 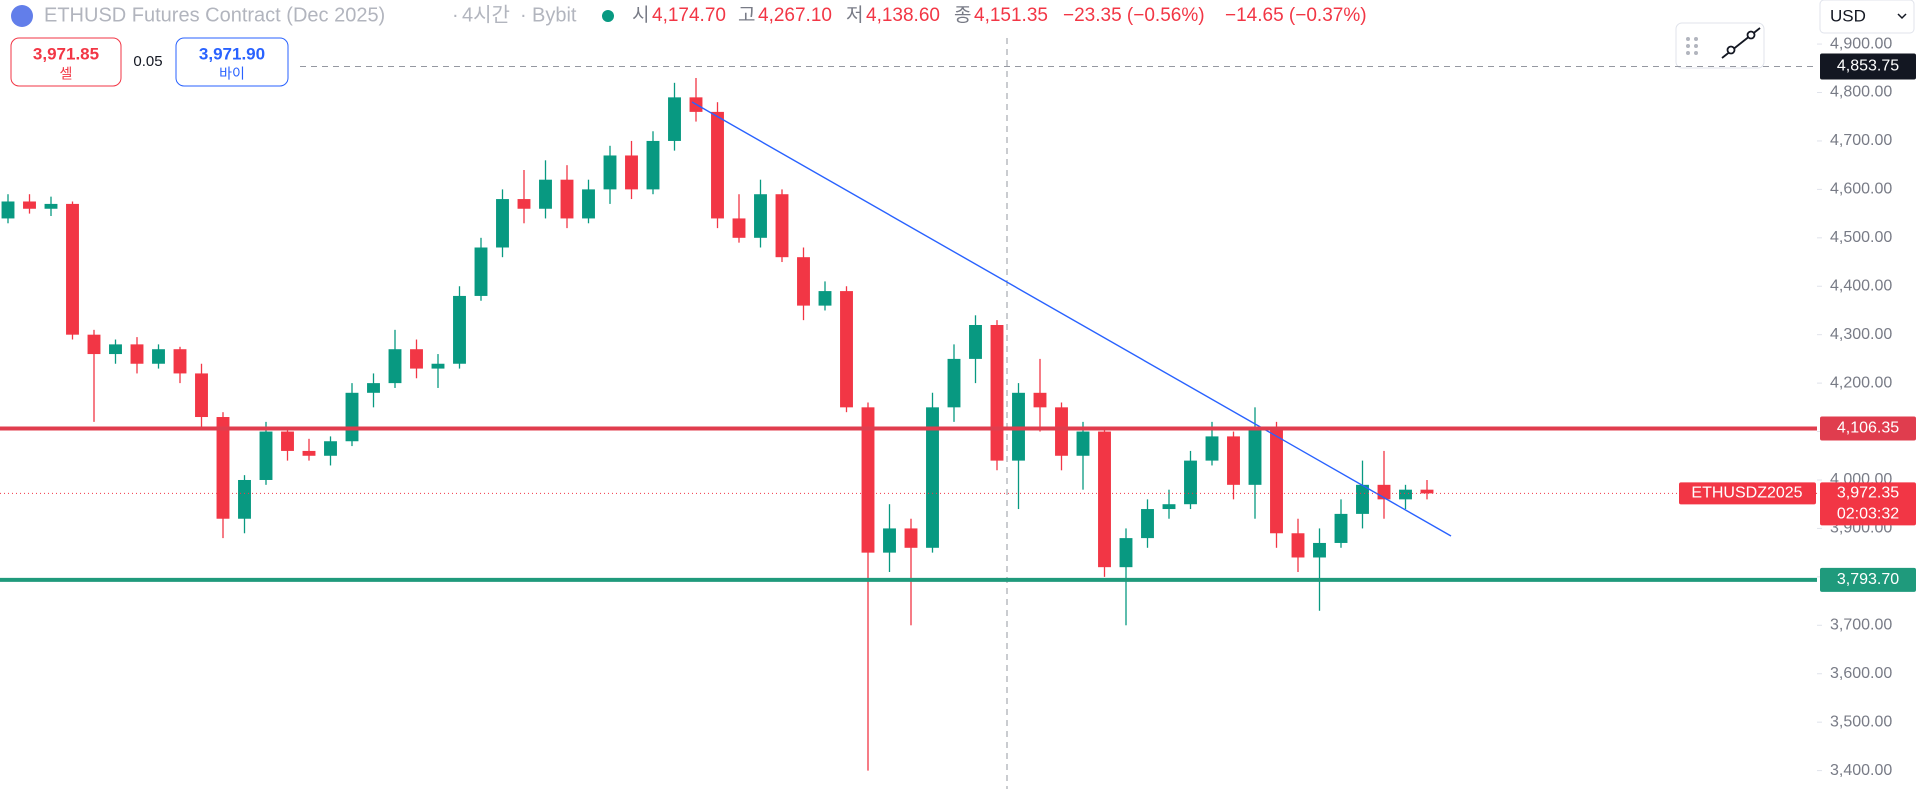 What do you see at coordinates (746, 15) in the screenshot?
I see `high-label: 고` at bounding box center [746, 15].